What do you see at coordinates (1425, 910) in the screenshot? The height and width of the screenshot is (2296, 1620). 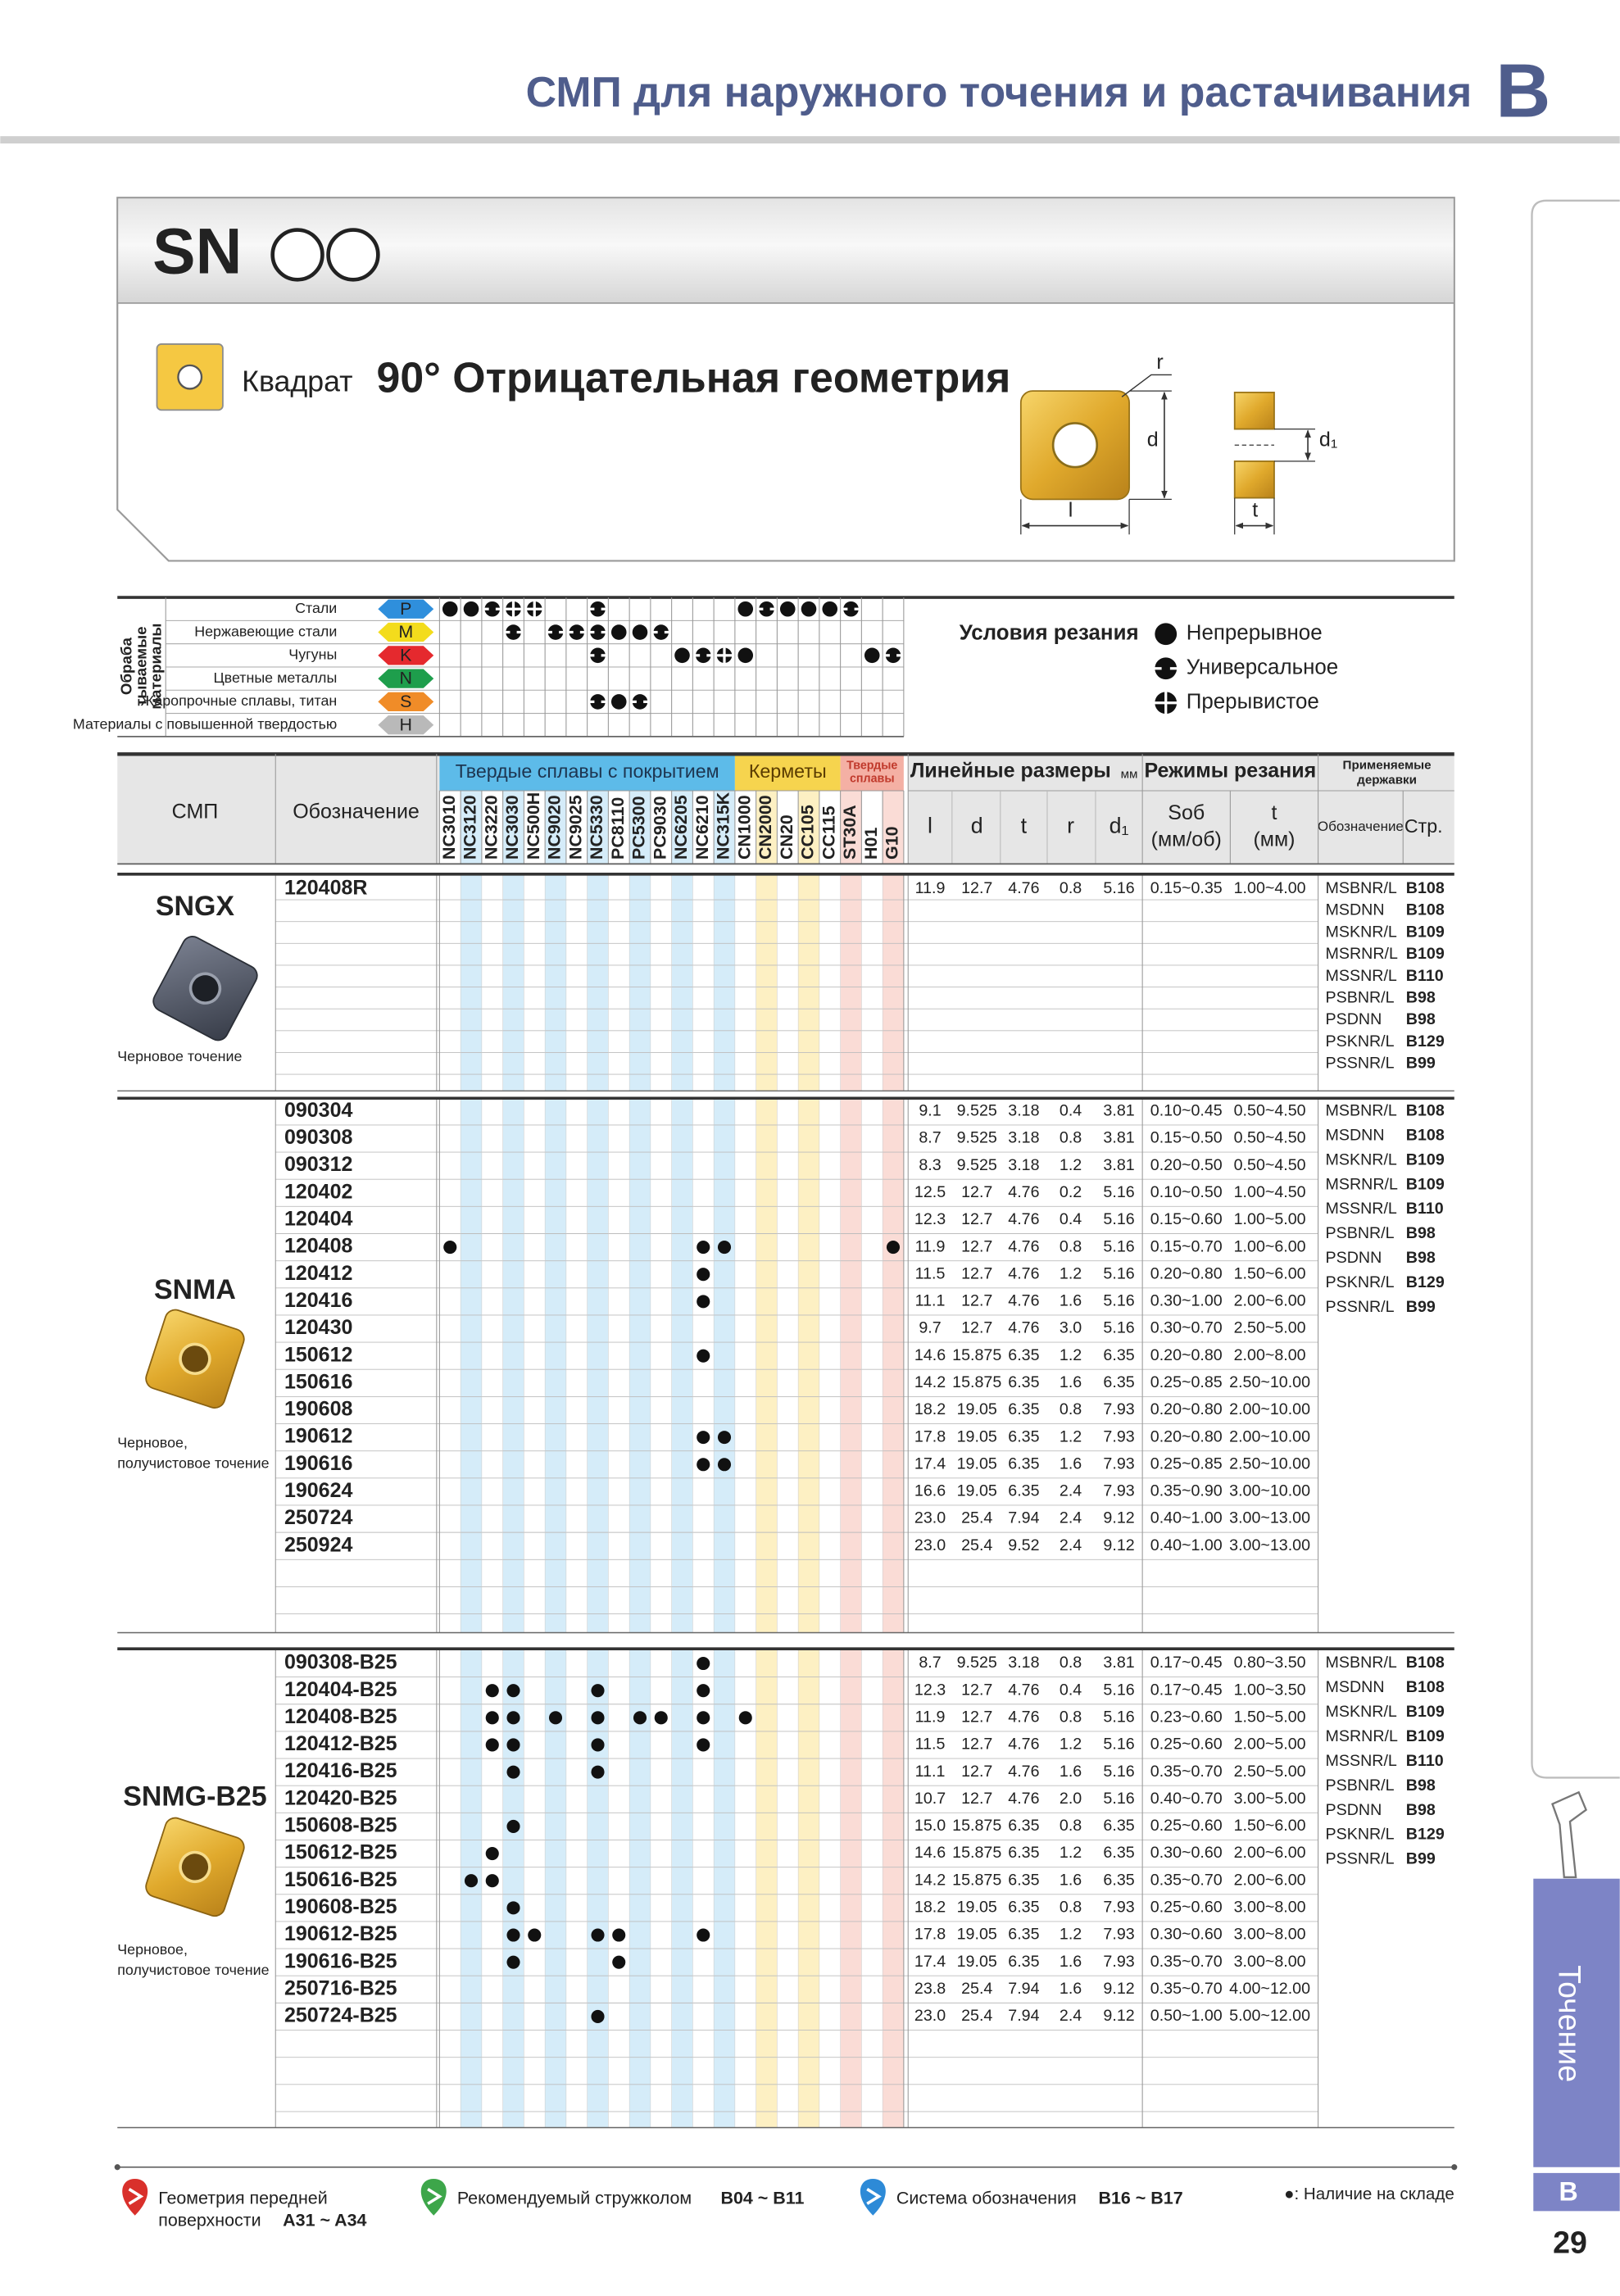 I see `holder-page: B108` at bounding box center [1425, 910].